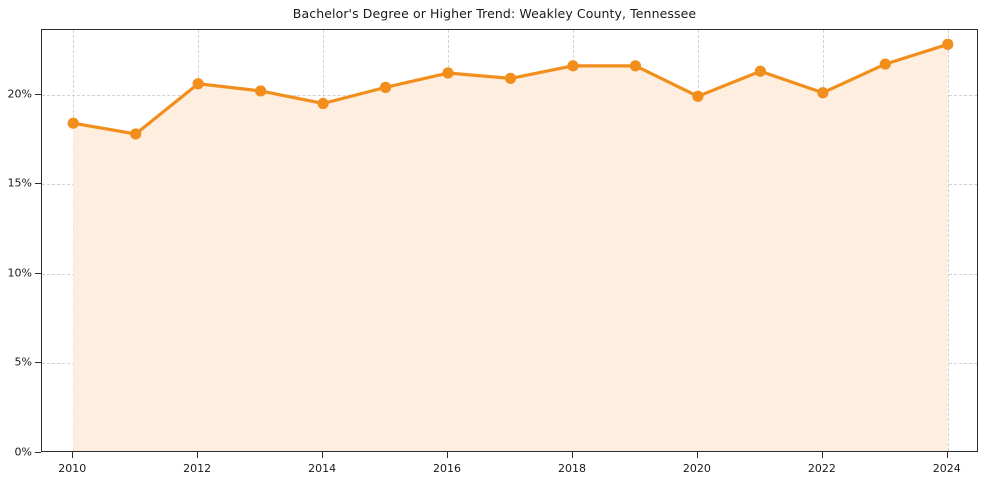 The width and height of the screenshot is (989, 490). What do you see at coordinates (198, 84) in the screenshot?
I see `data-point-2012` at bounding box center [198, 84].